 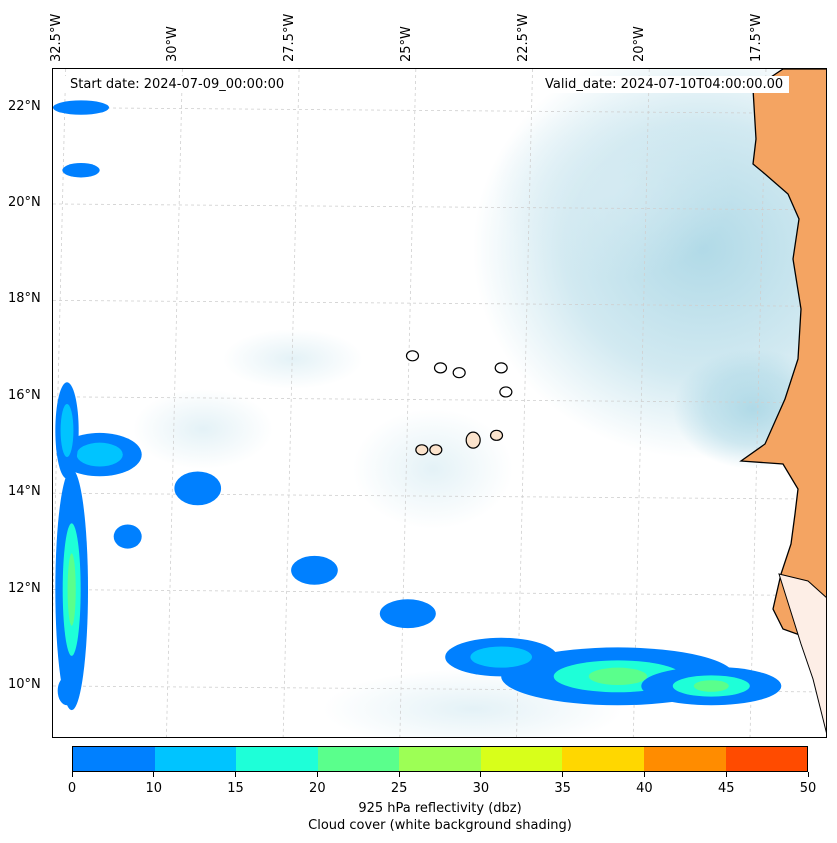 I want to click on valid-date-text: Valid_date: 2024-07-10T04:00:00.00, so click(x=664, y=84).